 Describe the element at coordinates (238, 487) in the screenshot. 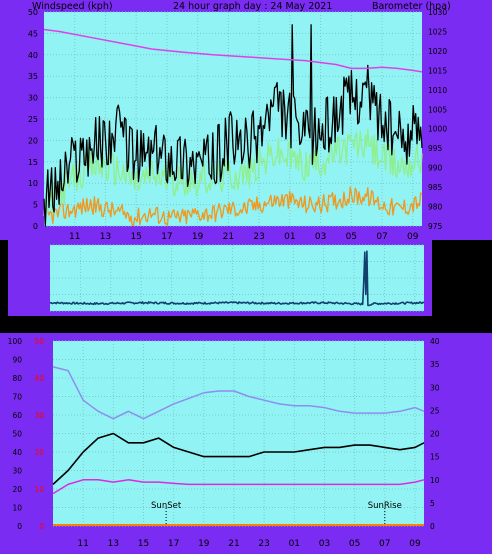

I see `dew-point-line` at that location.